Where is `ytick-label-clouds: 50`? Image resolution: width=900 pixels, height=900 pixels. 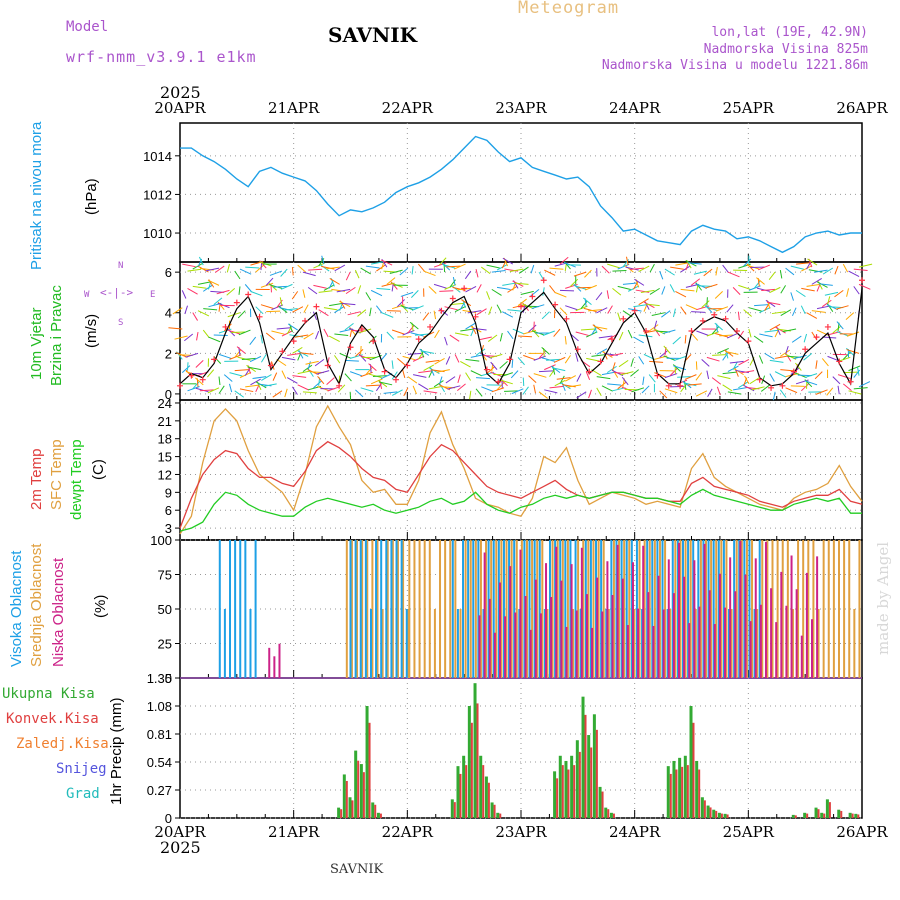 ytick-label-clouds: 50 is located at coordinates (165, 609).